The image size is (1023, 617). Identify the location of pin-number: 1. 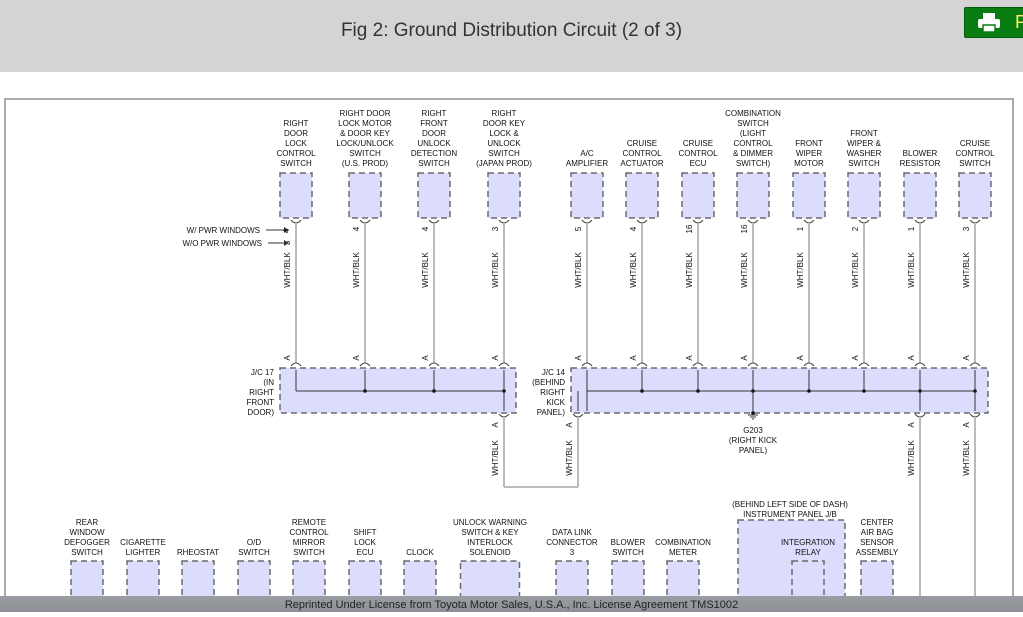
(800, 228).